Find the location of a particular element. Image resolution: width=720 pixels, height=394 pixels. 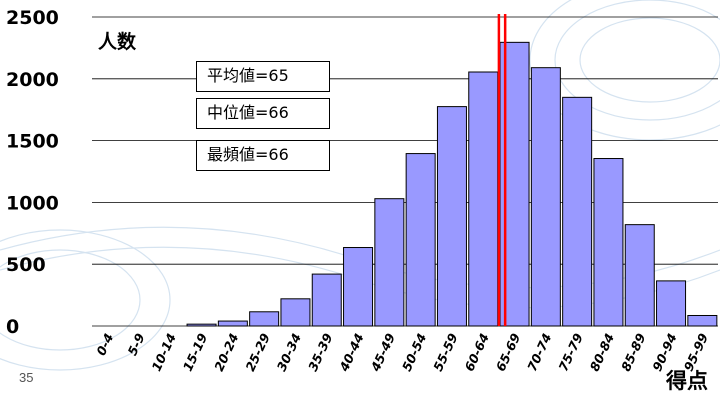

x-tick-label: 40-44 is located at coordinates (351, 352).